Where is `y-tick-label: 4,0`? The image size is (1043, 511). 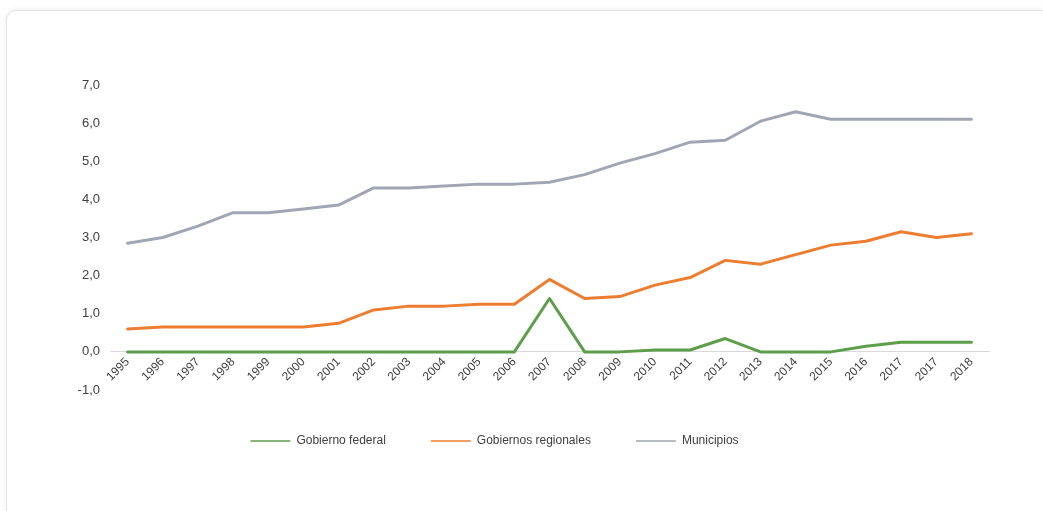 y-tick-label: 4,0 is located at coordinates (90, 198).